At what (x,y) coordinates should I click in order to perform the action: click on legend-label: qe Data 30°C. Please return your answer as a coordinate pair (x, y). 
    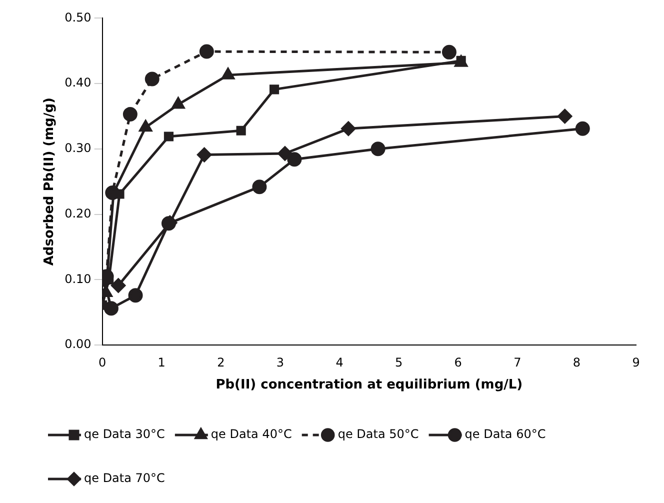
    Looking at the image, I should click on (124, 434).